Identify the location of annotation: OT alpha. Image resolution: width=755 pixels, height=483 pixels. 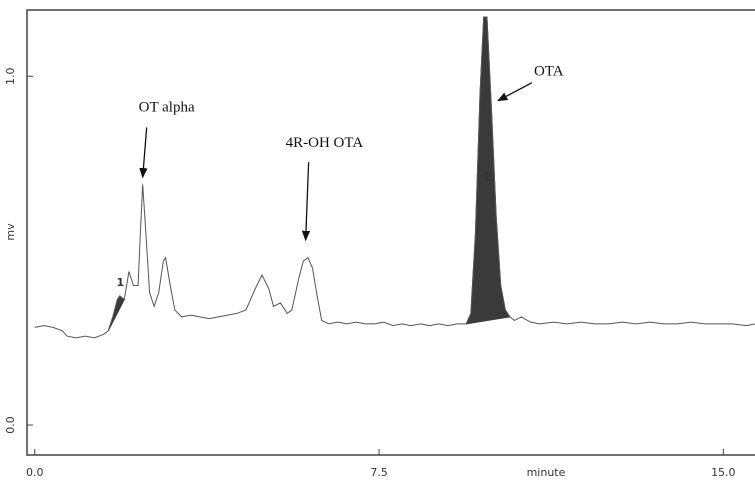
(167, 107).